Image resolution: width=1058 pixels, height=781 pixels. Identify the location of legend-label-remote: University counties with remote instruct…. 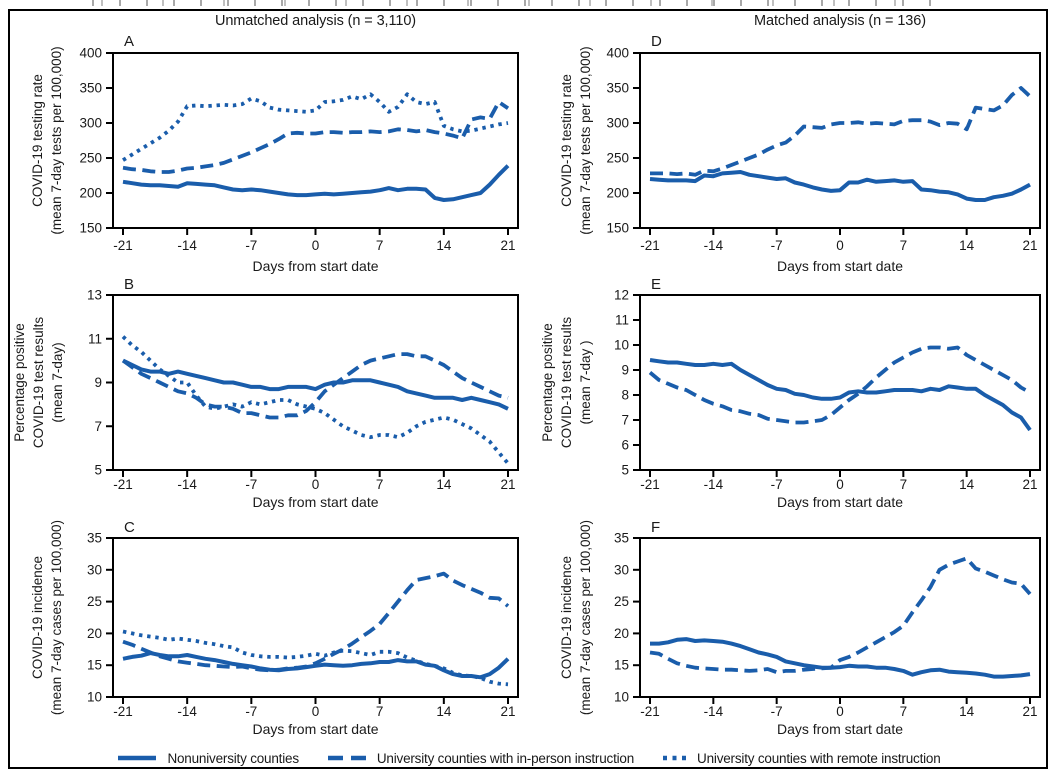
(819, 758).